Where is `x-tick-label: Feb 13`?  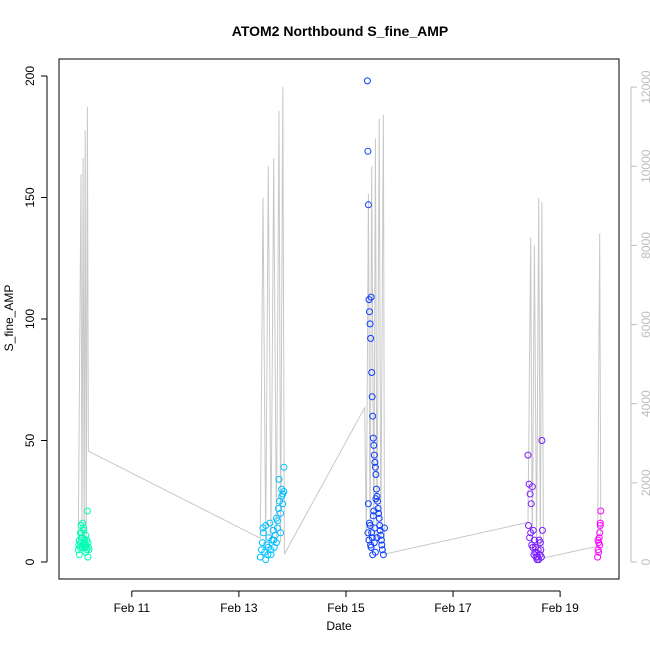 x-tick-label: Feb 13 is located at coordinates (239, 608).